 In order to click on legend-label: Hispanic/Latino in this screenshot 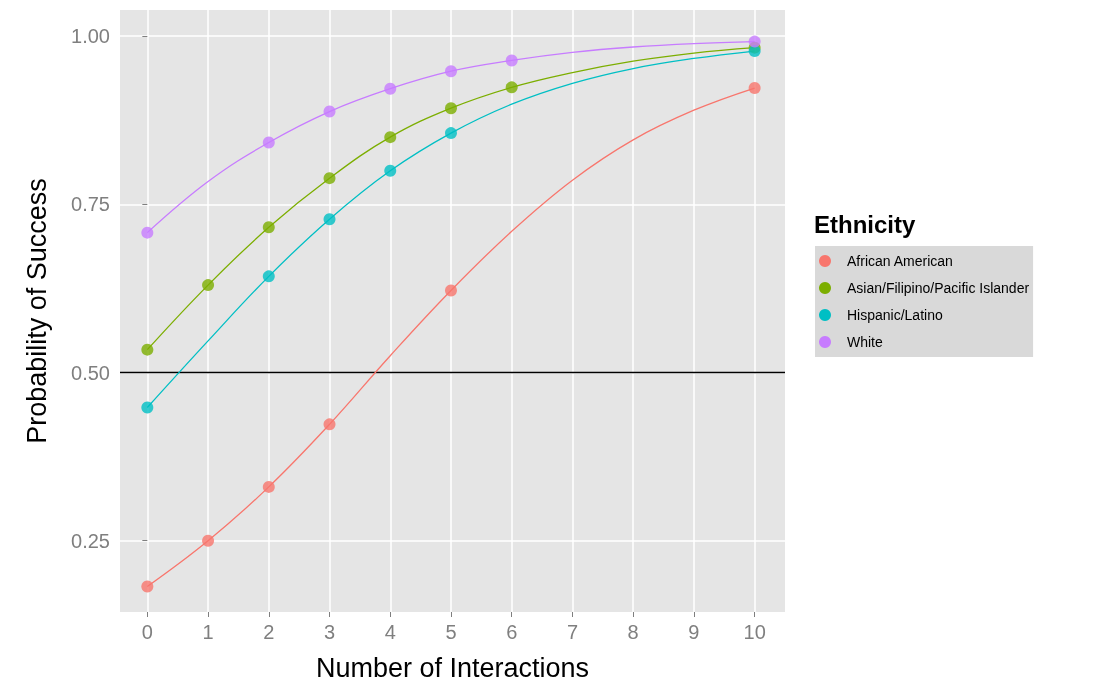, I will do `click(895, 315)`.